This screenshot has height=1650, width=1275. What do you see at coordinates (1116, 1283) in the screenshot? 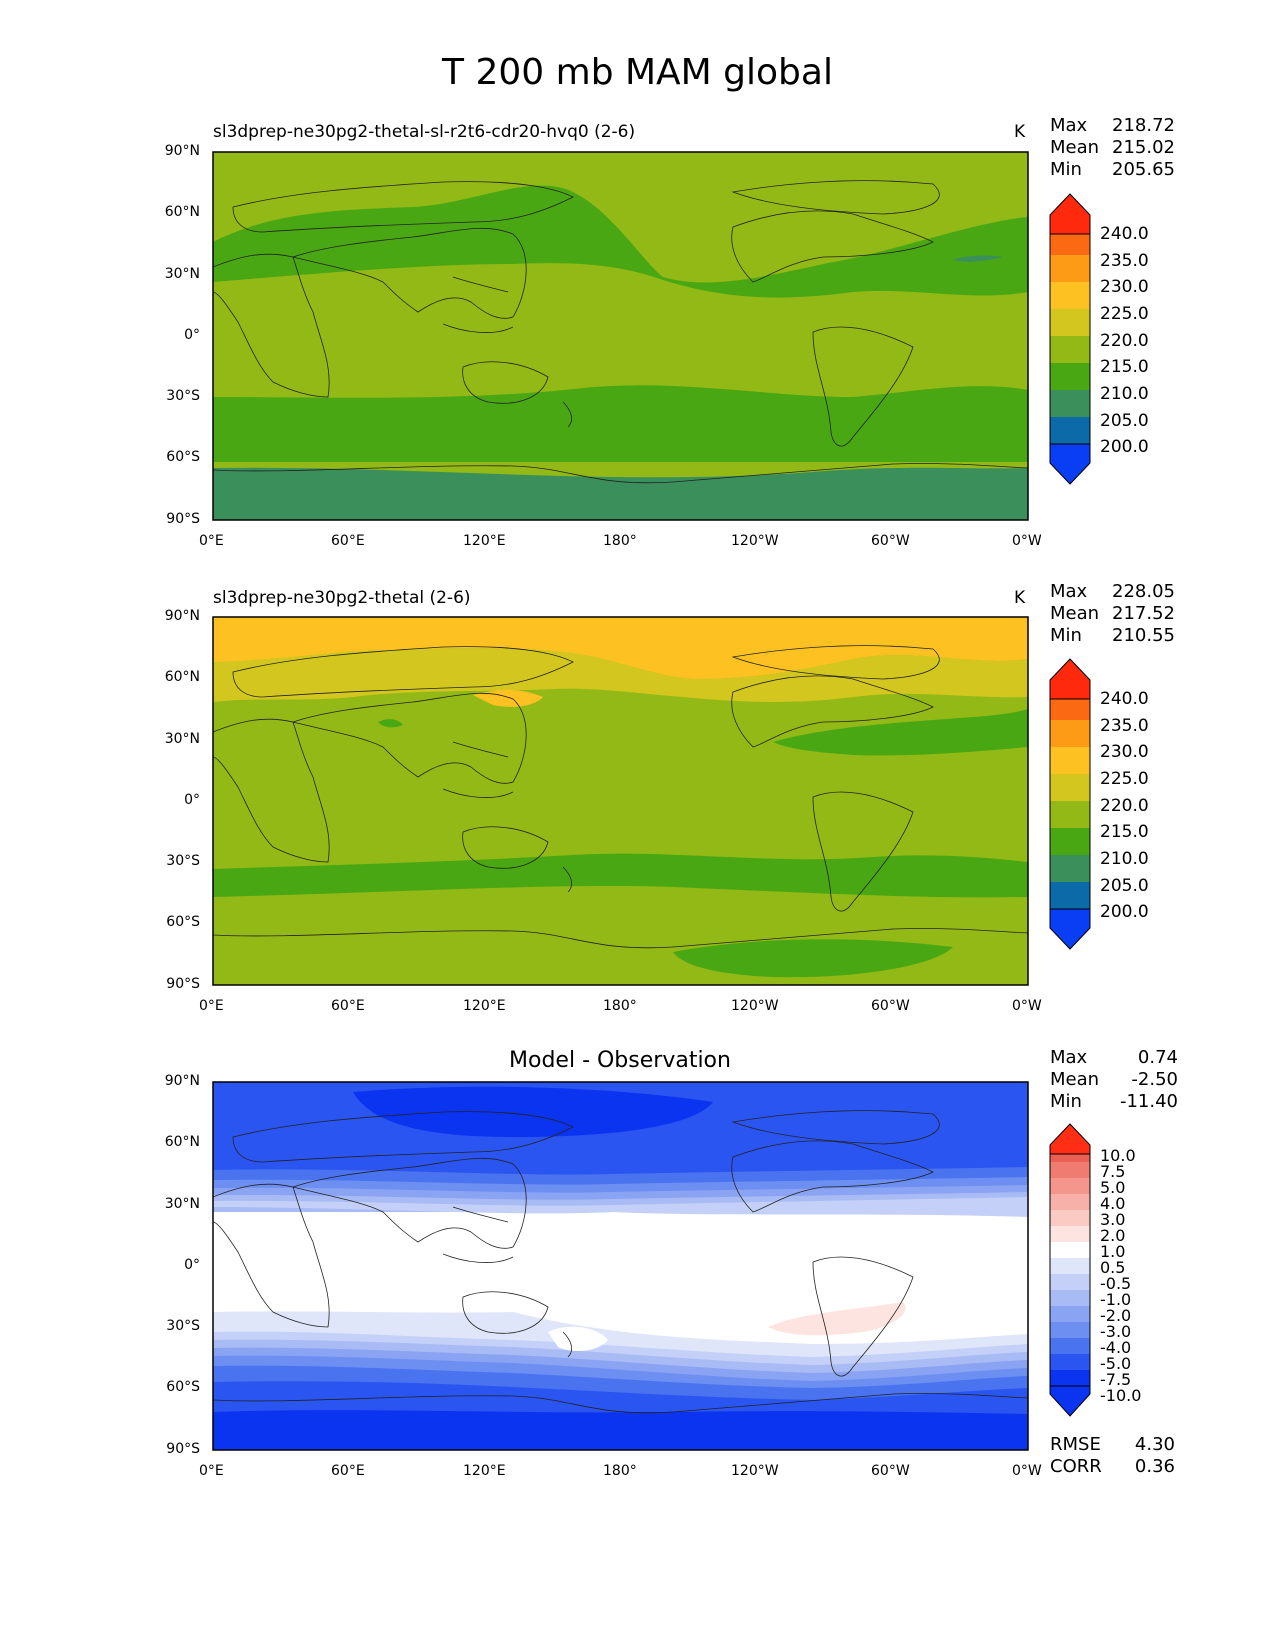
I see `colorbar-label: -0.5` at bounding box center [1116, 1283].